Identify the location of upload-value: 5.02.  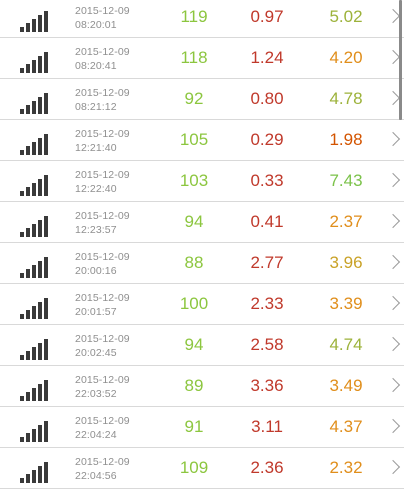
(346, 16).